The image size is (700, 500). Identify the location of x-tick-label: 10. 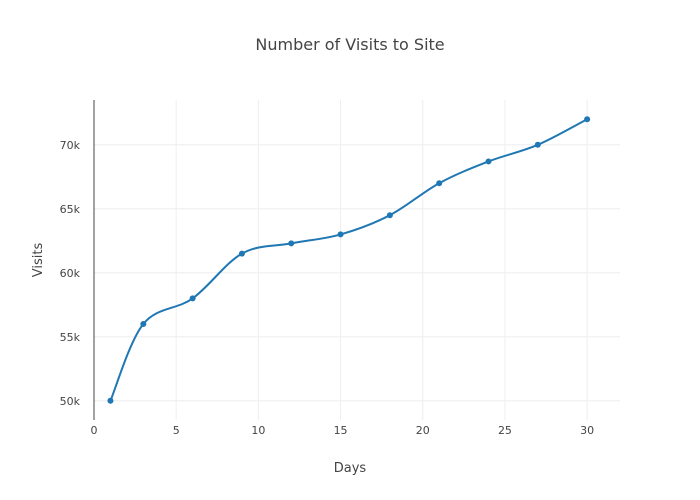
(258, 430).